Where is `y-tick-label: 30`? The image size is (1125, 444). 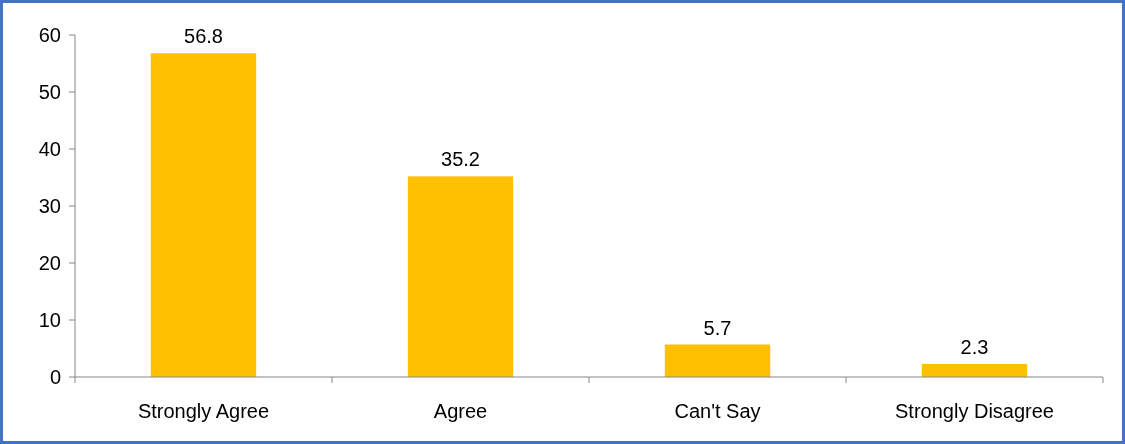
y-tick-label: 30 is located at coordinates (49, 206).